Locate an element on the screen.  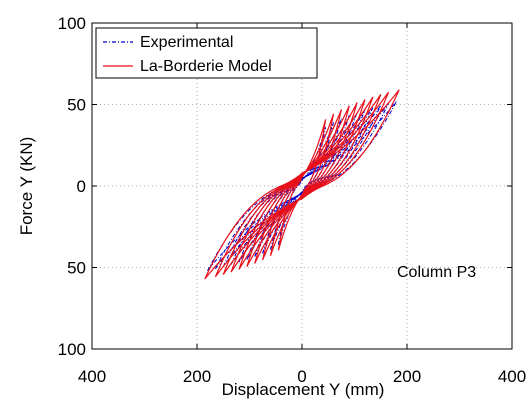
x-tick-label: 0 is located at coordinates (301, 376).